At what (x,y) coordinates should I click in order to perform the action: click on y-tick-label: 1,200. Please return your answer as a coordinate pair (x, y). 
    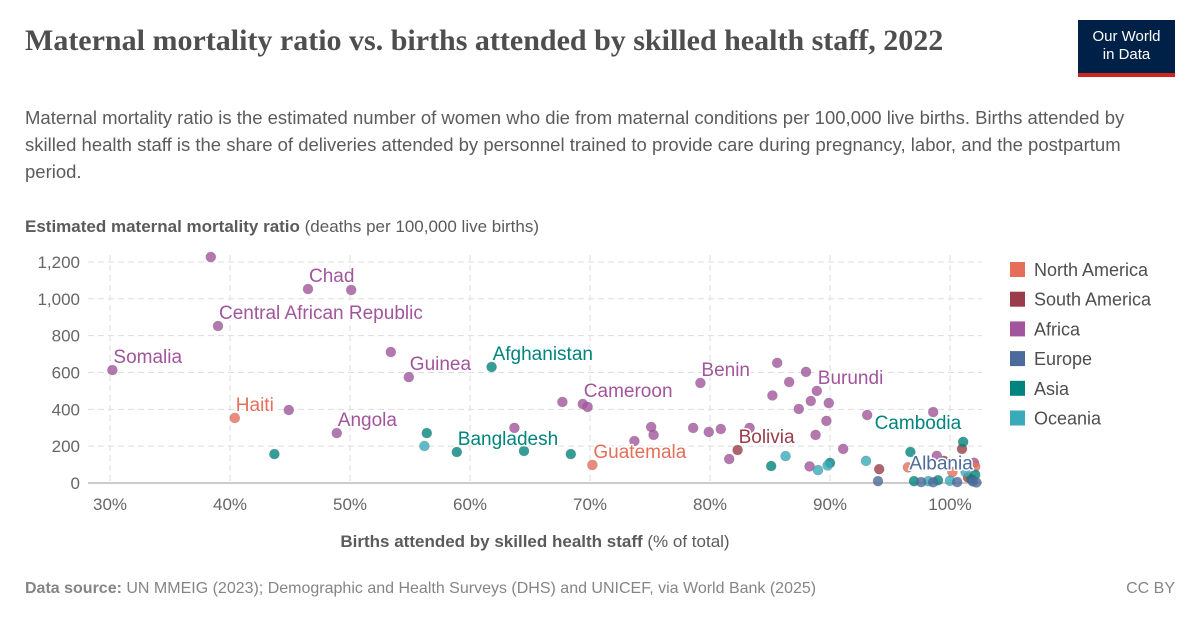
    Looking at the image, I should click on (58, 262).